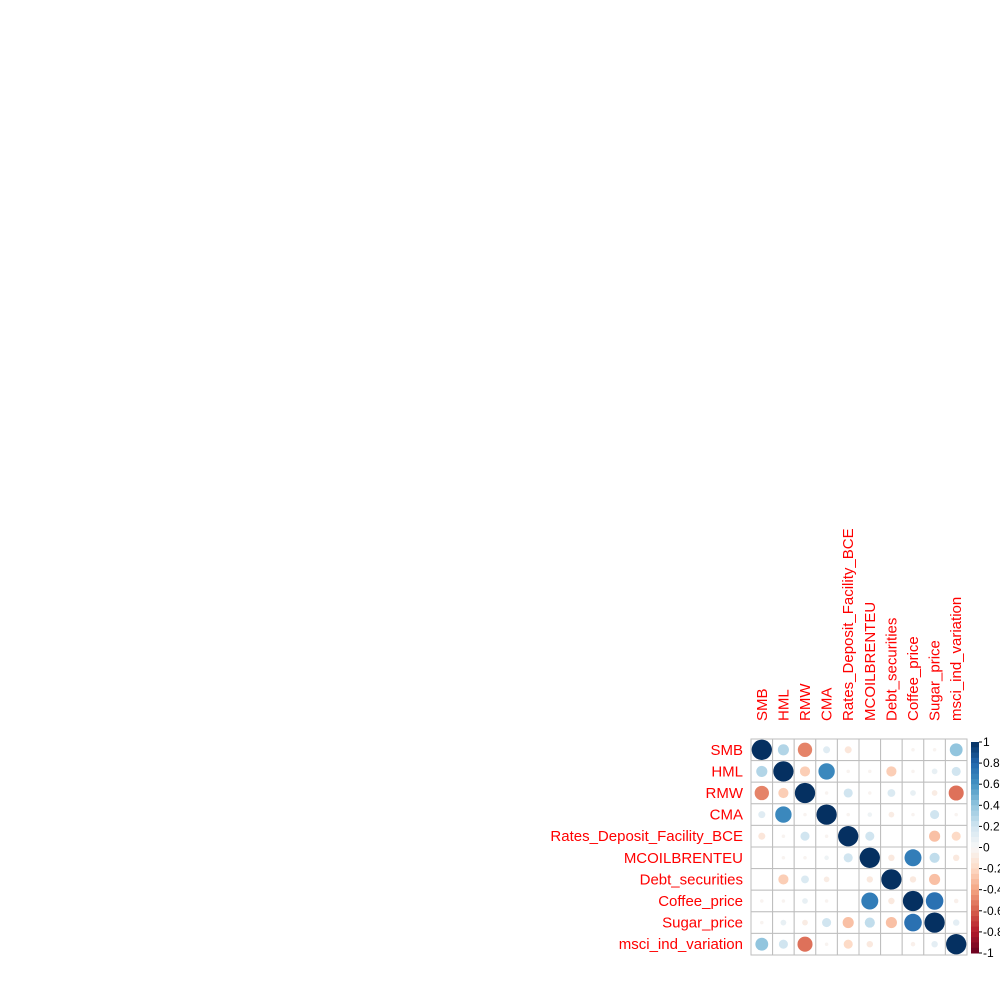  I want to click on column-label: MCOILBRENTEU, so click(870, 661).